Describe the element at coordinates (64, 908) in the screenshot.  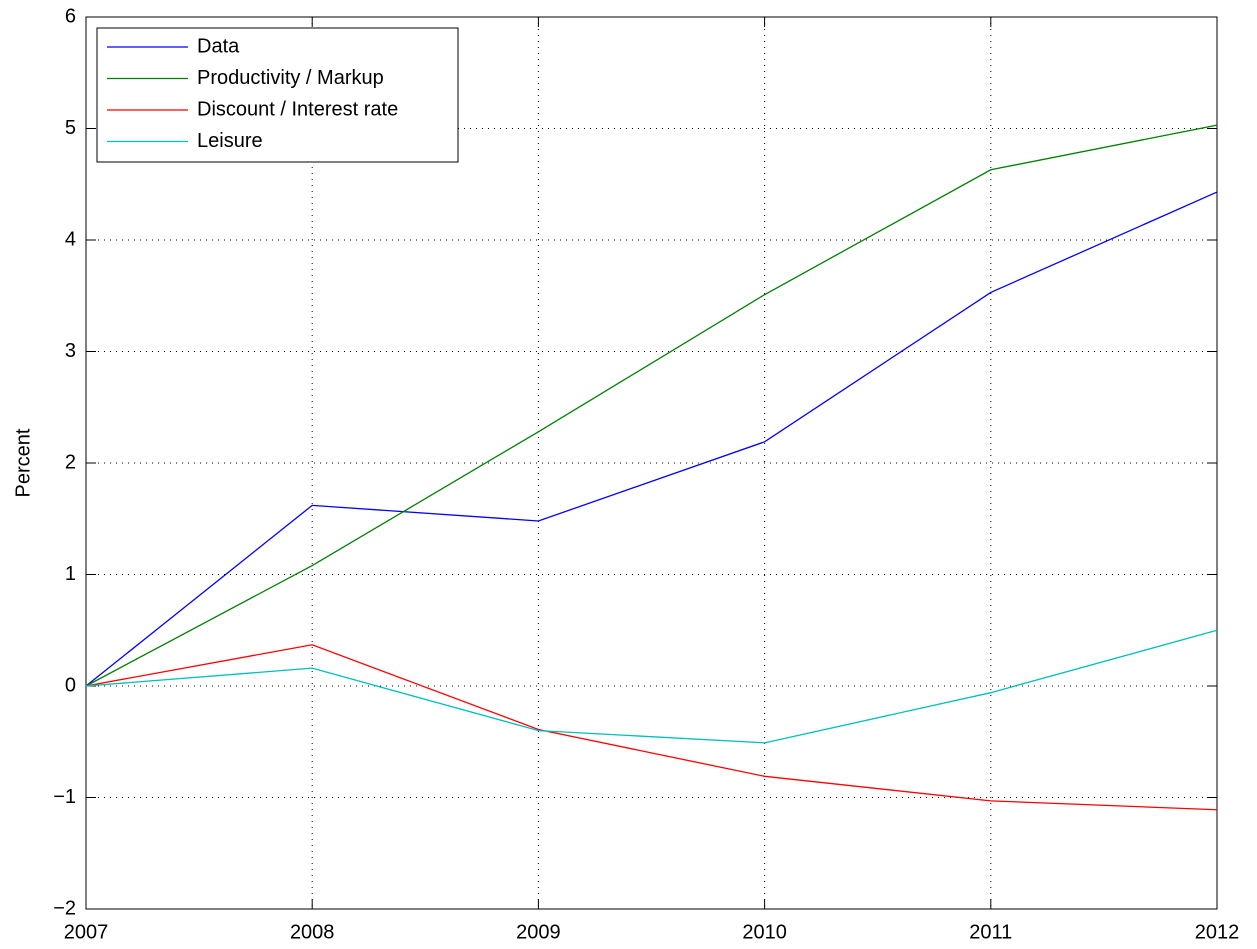
I see `y-tick-label: −2` at that location.